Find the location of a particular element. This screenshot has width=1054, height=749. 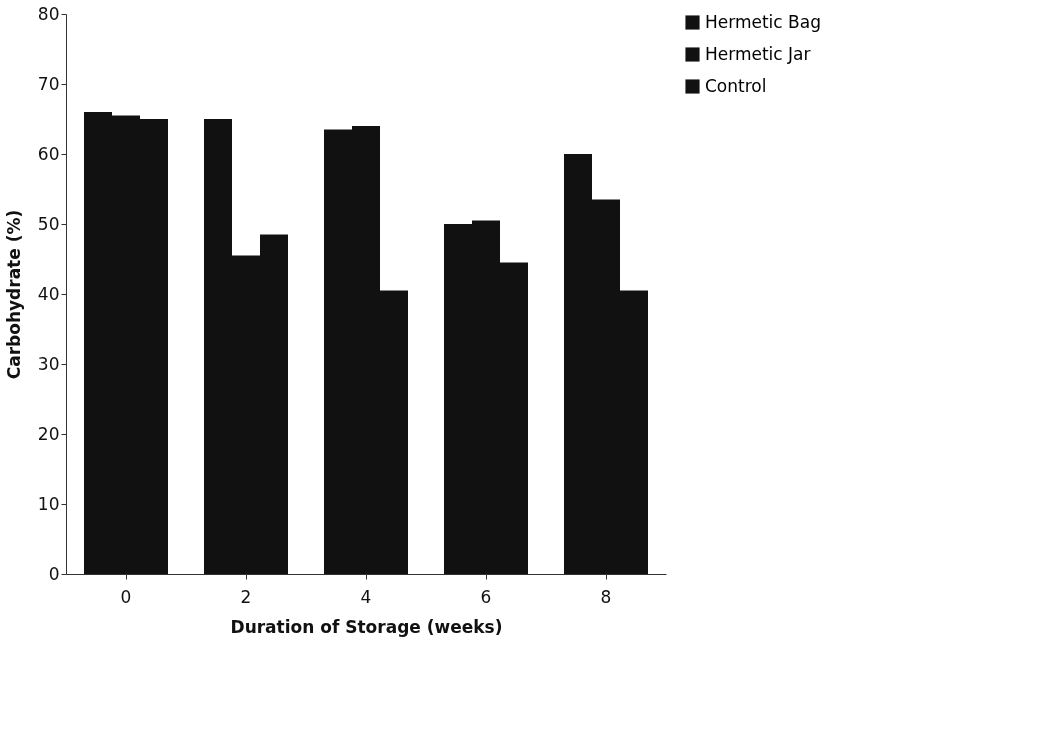

legend-label: Hermetic Jar is located at coordinates (758, 53).